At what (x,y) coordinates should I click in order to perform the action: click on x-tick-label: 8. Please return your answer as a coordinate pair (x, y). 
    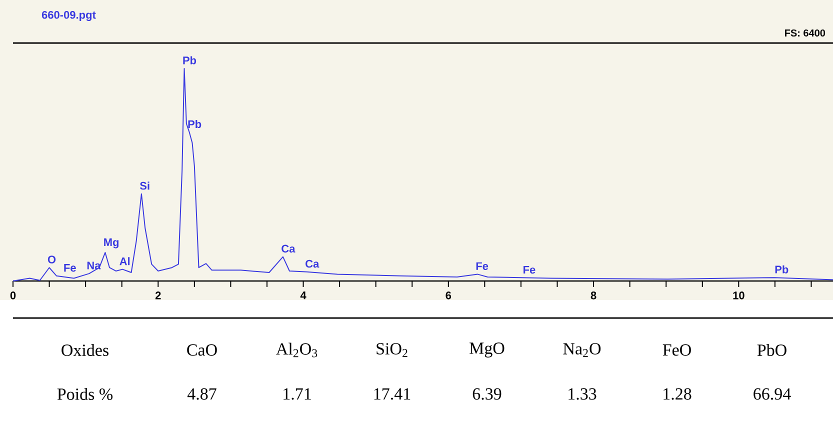
    Looking at the image, I should click on (593, 296).